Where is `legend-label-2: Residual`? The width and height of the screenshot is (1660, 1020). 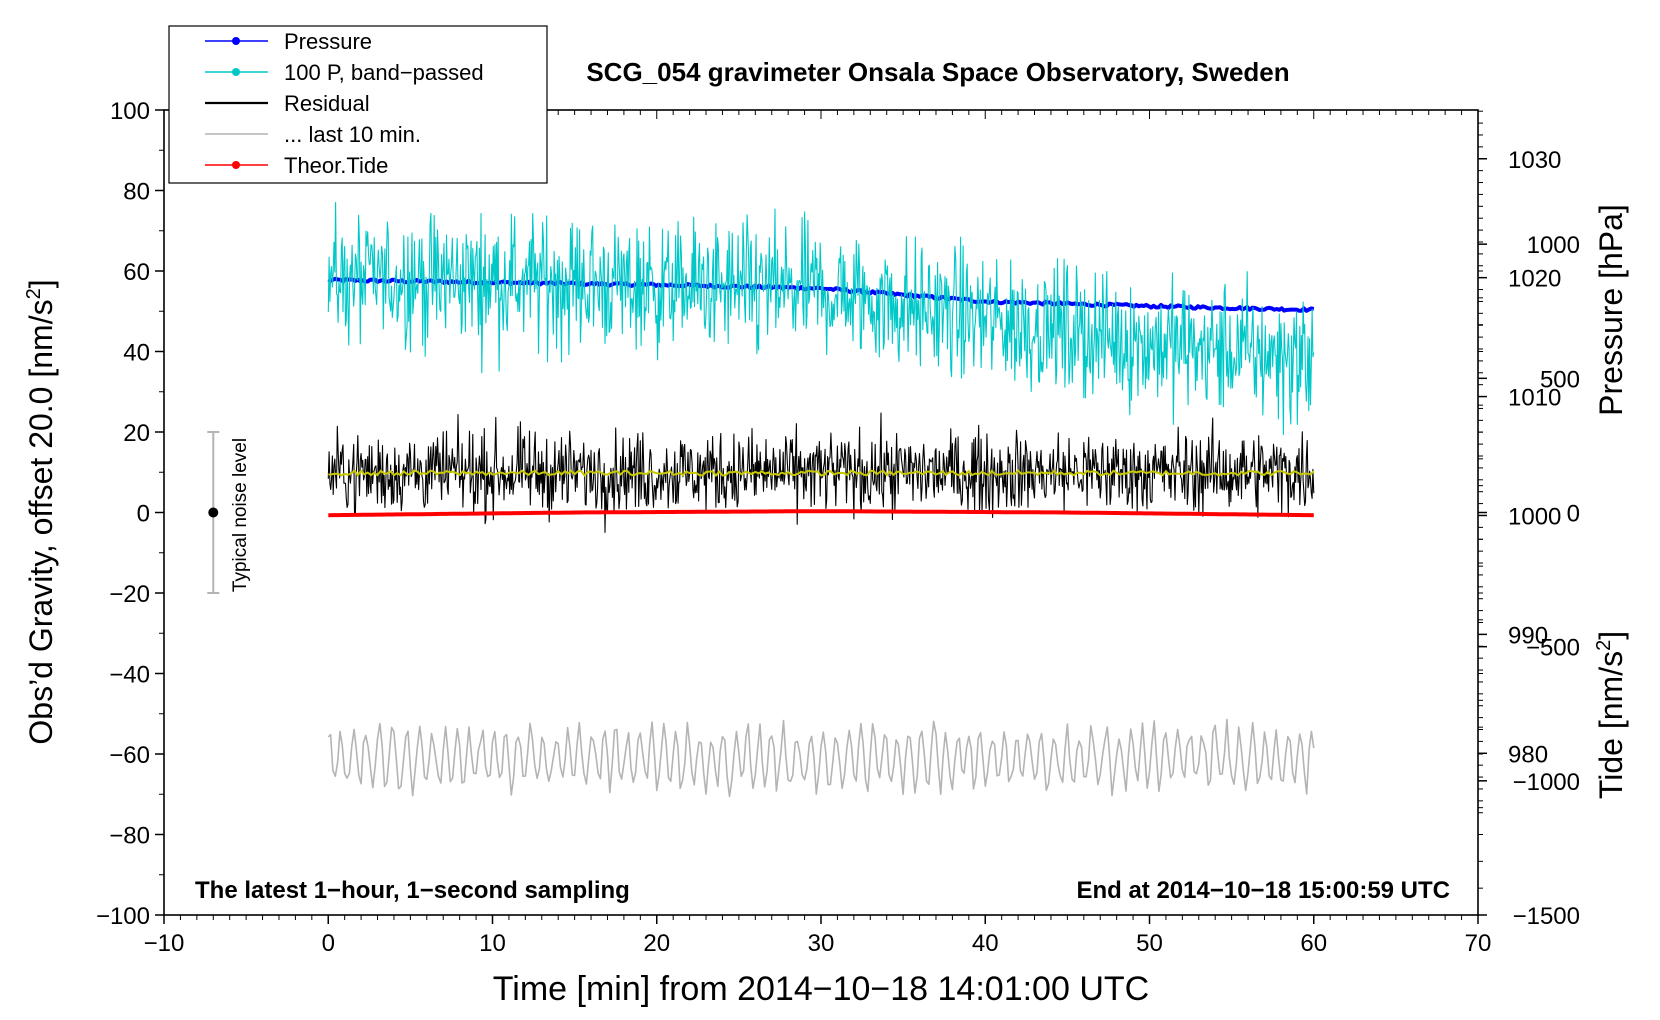
legend-label-2: Residual is located at coordinates (327, 103).